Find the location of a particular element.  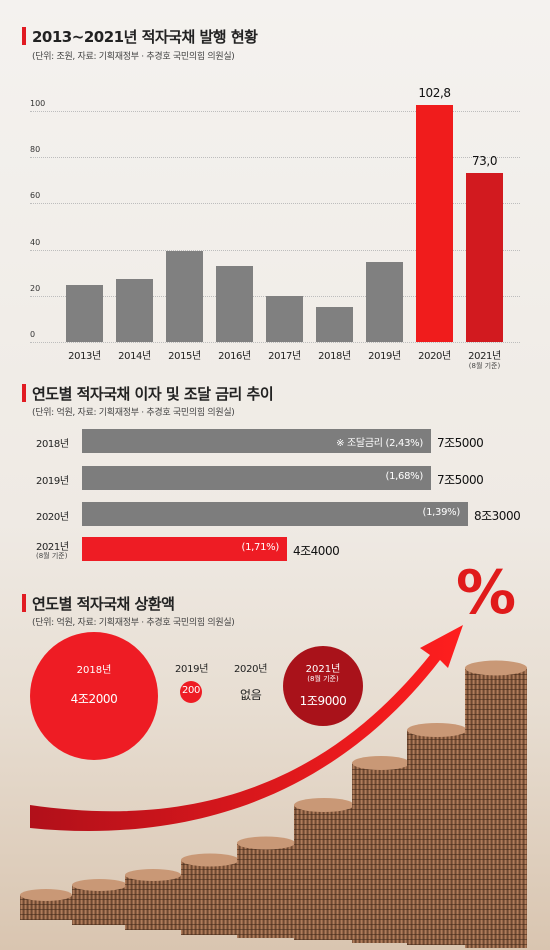

percent-icon: % is located at coordinates (486, 593).